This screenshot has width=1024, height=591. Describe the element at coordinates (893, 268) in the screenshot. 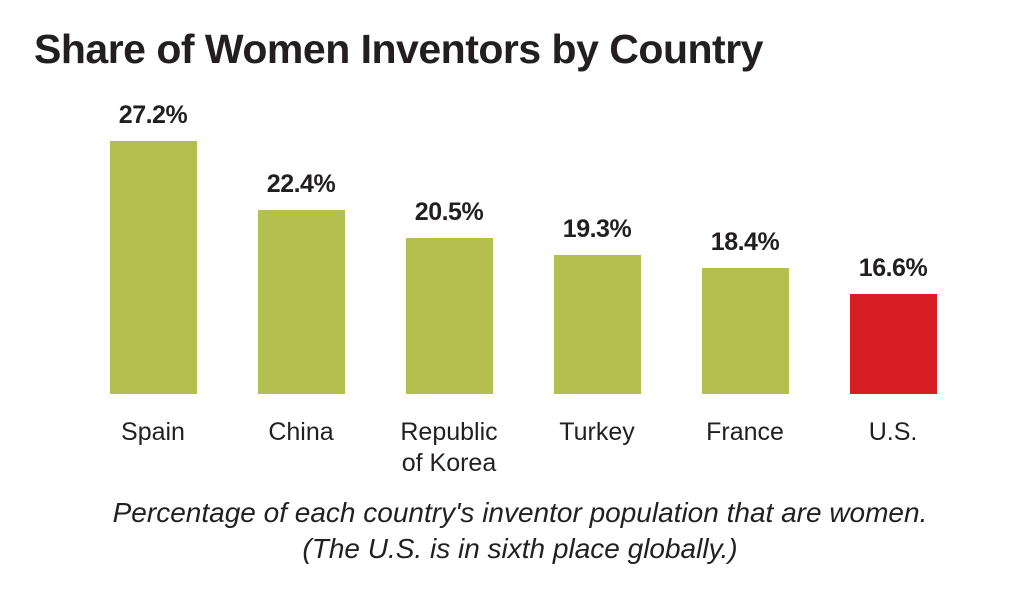

I see `value-label: 16.6%` at that location.